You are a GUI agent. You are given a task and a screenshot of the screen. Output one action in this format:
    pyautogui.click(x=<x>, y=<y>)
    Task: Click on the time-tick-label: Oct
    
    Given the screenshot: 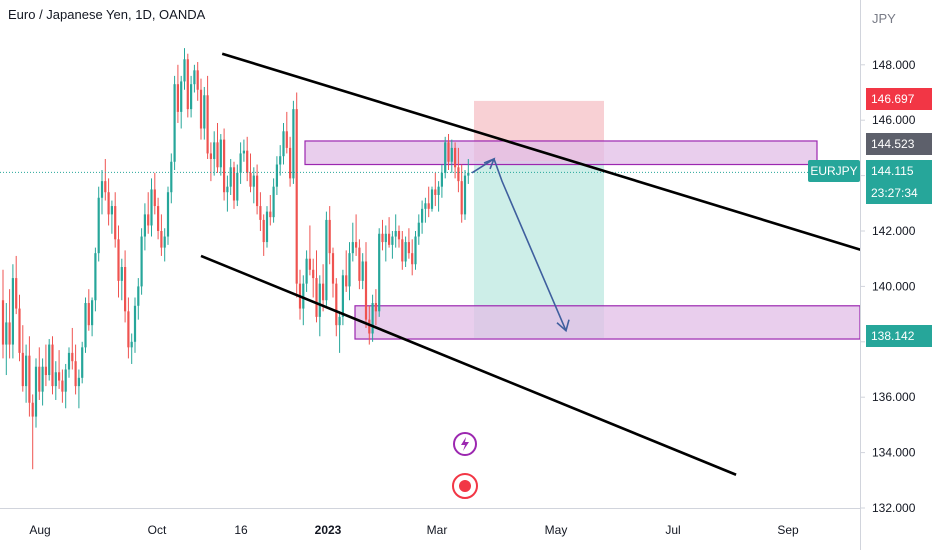 What is the action you would take?
    pyautogui.click(x=157, y=530)
    